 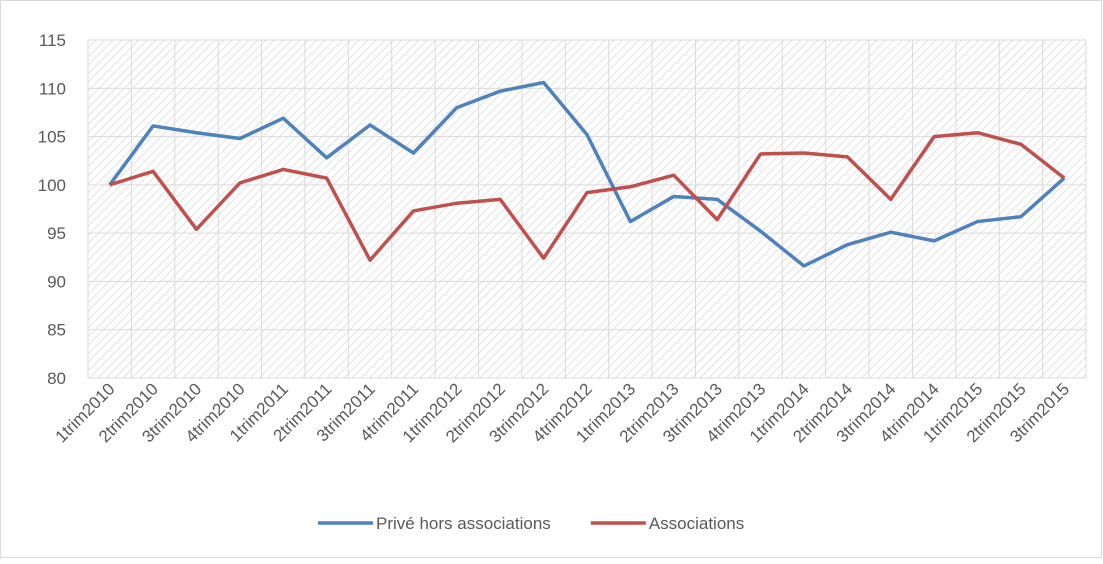 I want to click on y-tick-label: 115, so click(x=52, y=40).